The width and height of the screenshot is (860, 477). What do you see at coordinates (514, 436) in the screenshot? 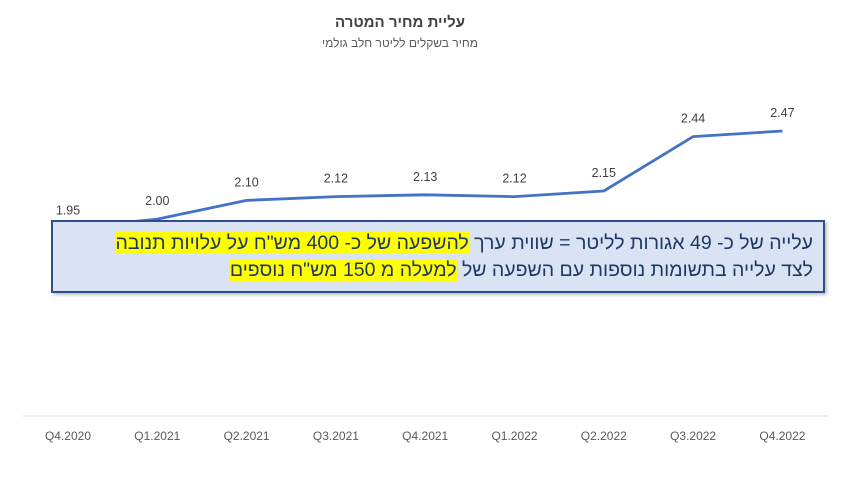
I see `x-tick-label: Q1.2022` at bounding box center [514, 436].